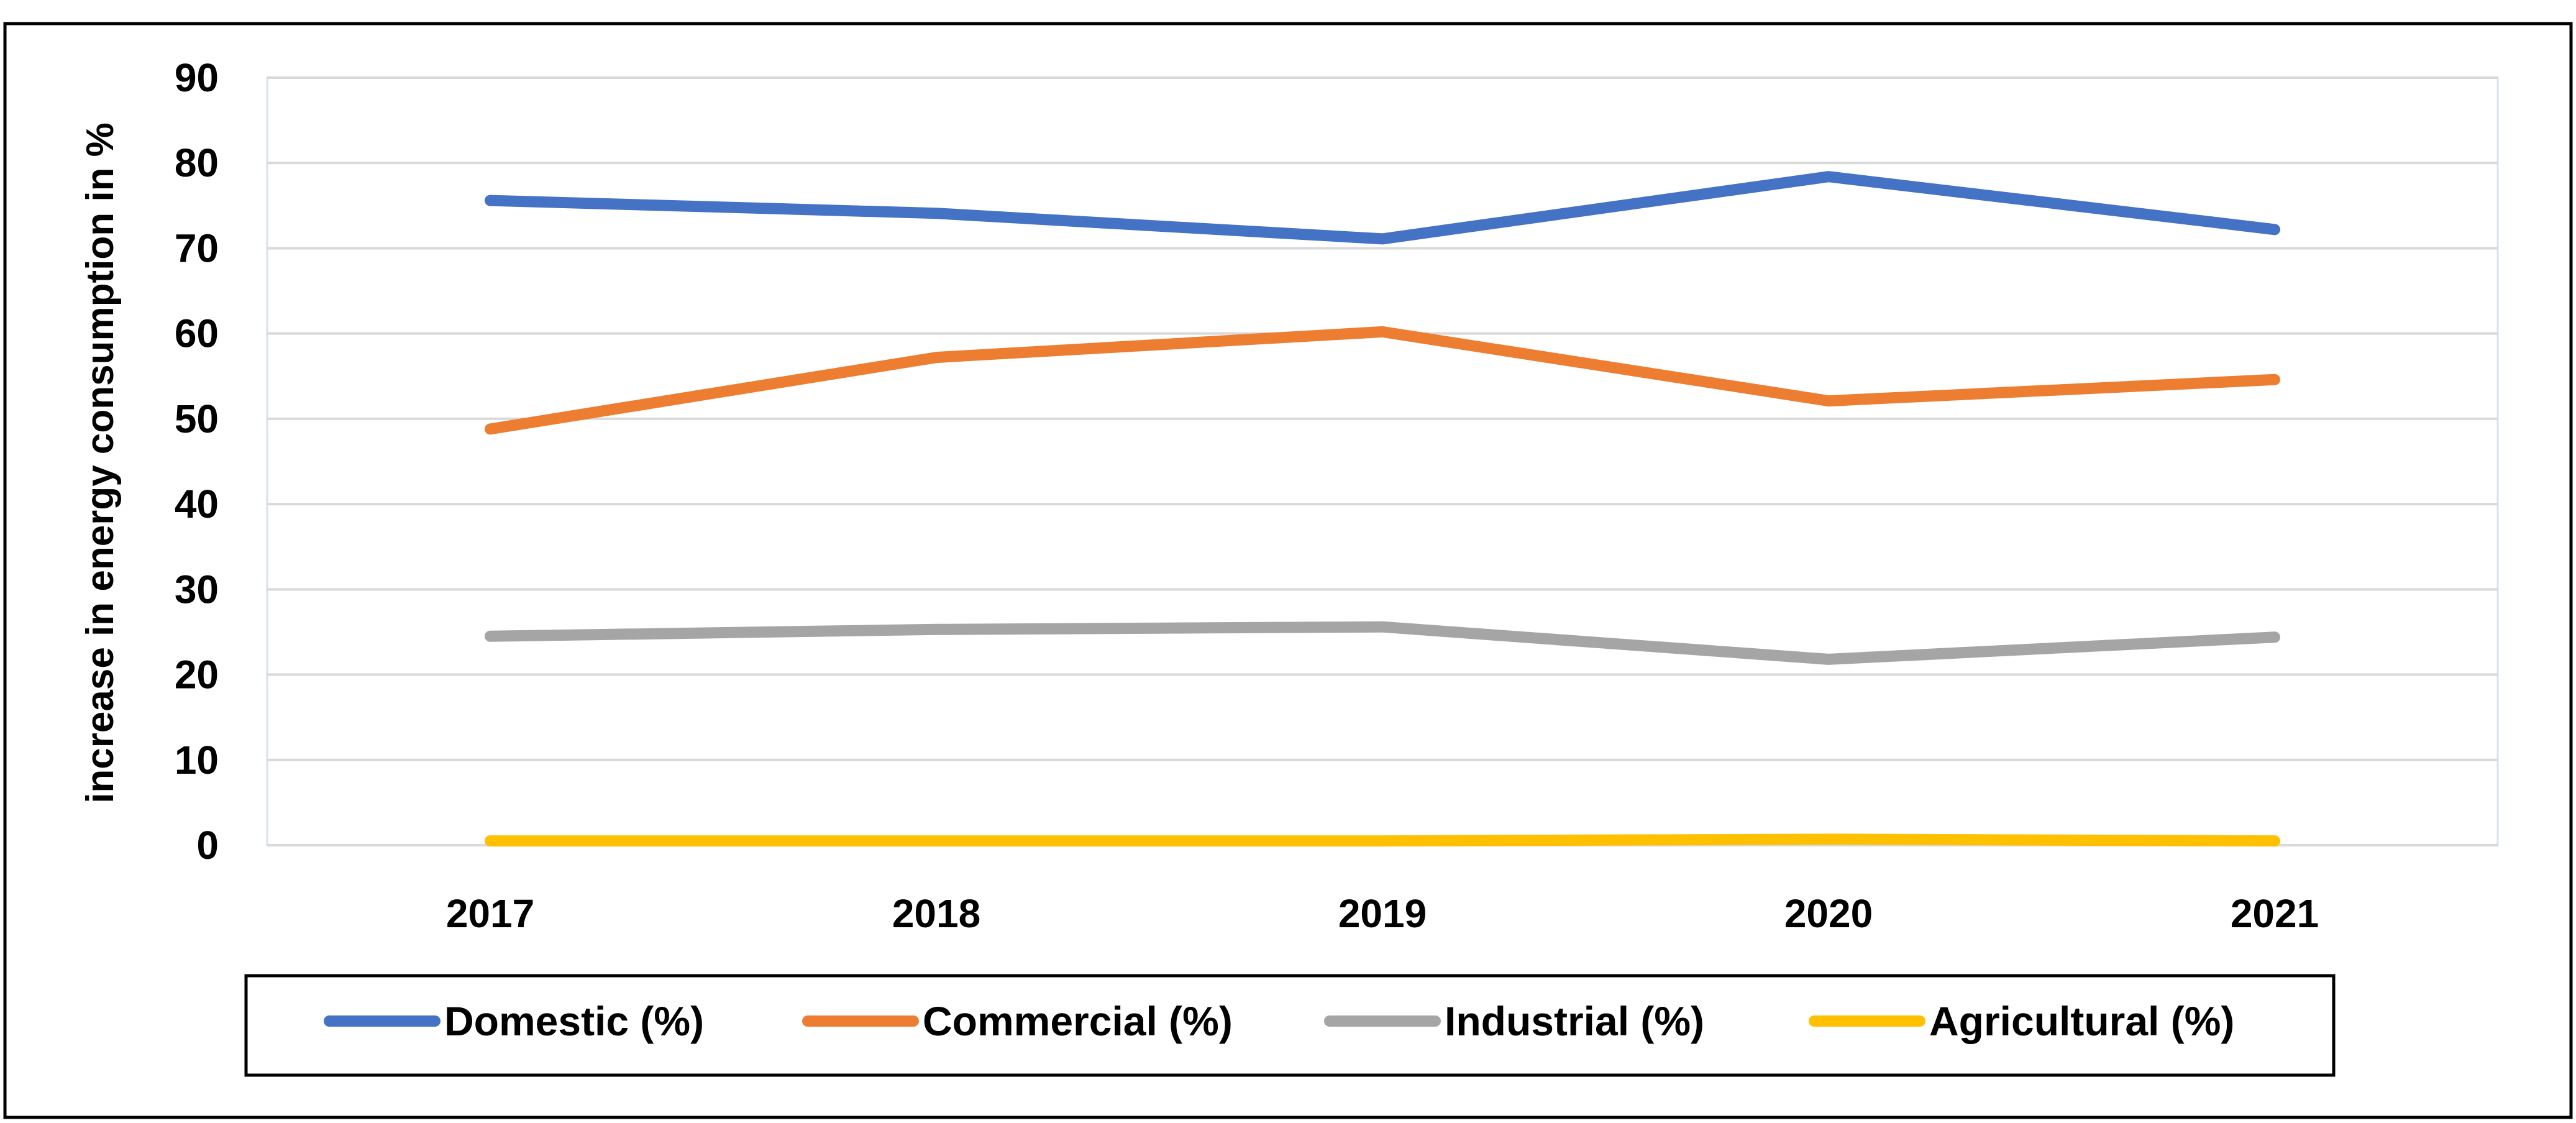 This screenshot has width=2576, height=1123. Describe the element at coordinates (197, 333) in the screenshot. I see `y-tick-label: 60` at that location.